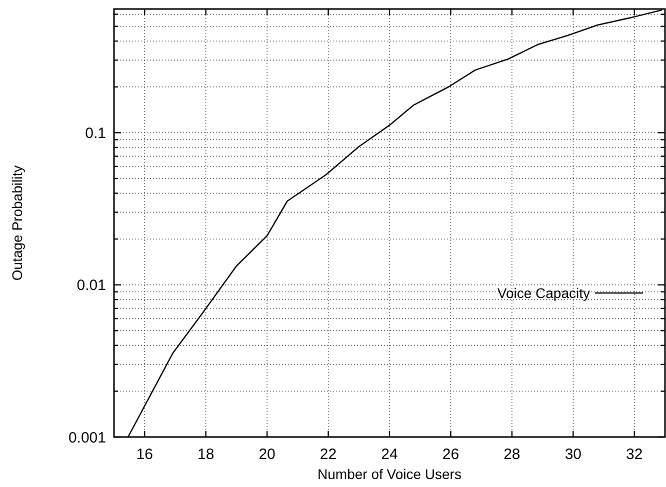 The width and height of the screenshot is (666, 487). I want to click on x-tick-label: 16, so click(144, 454).